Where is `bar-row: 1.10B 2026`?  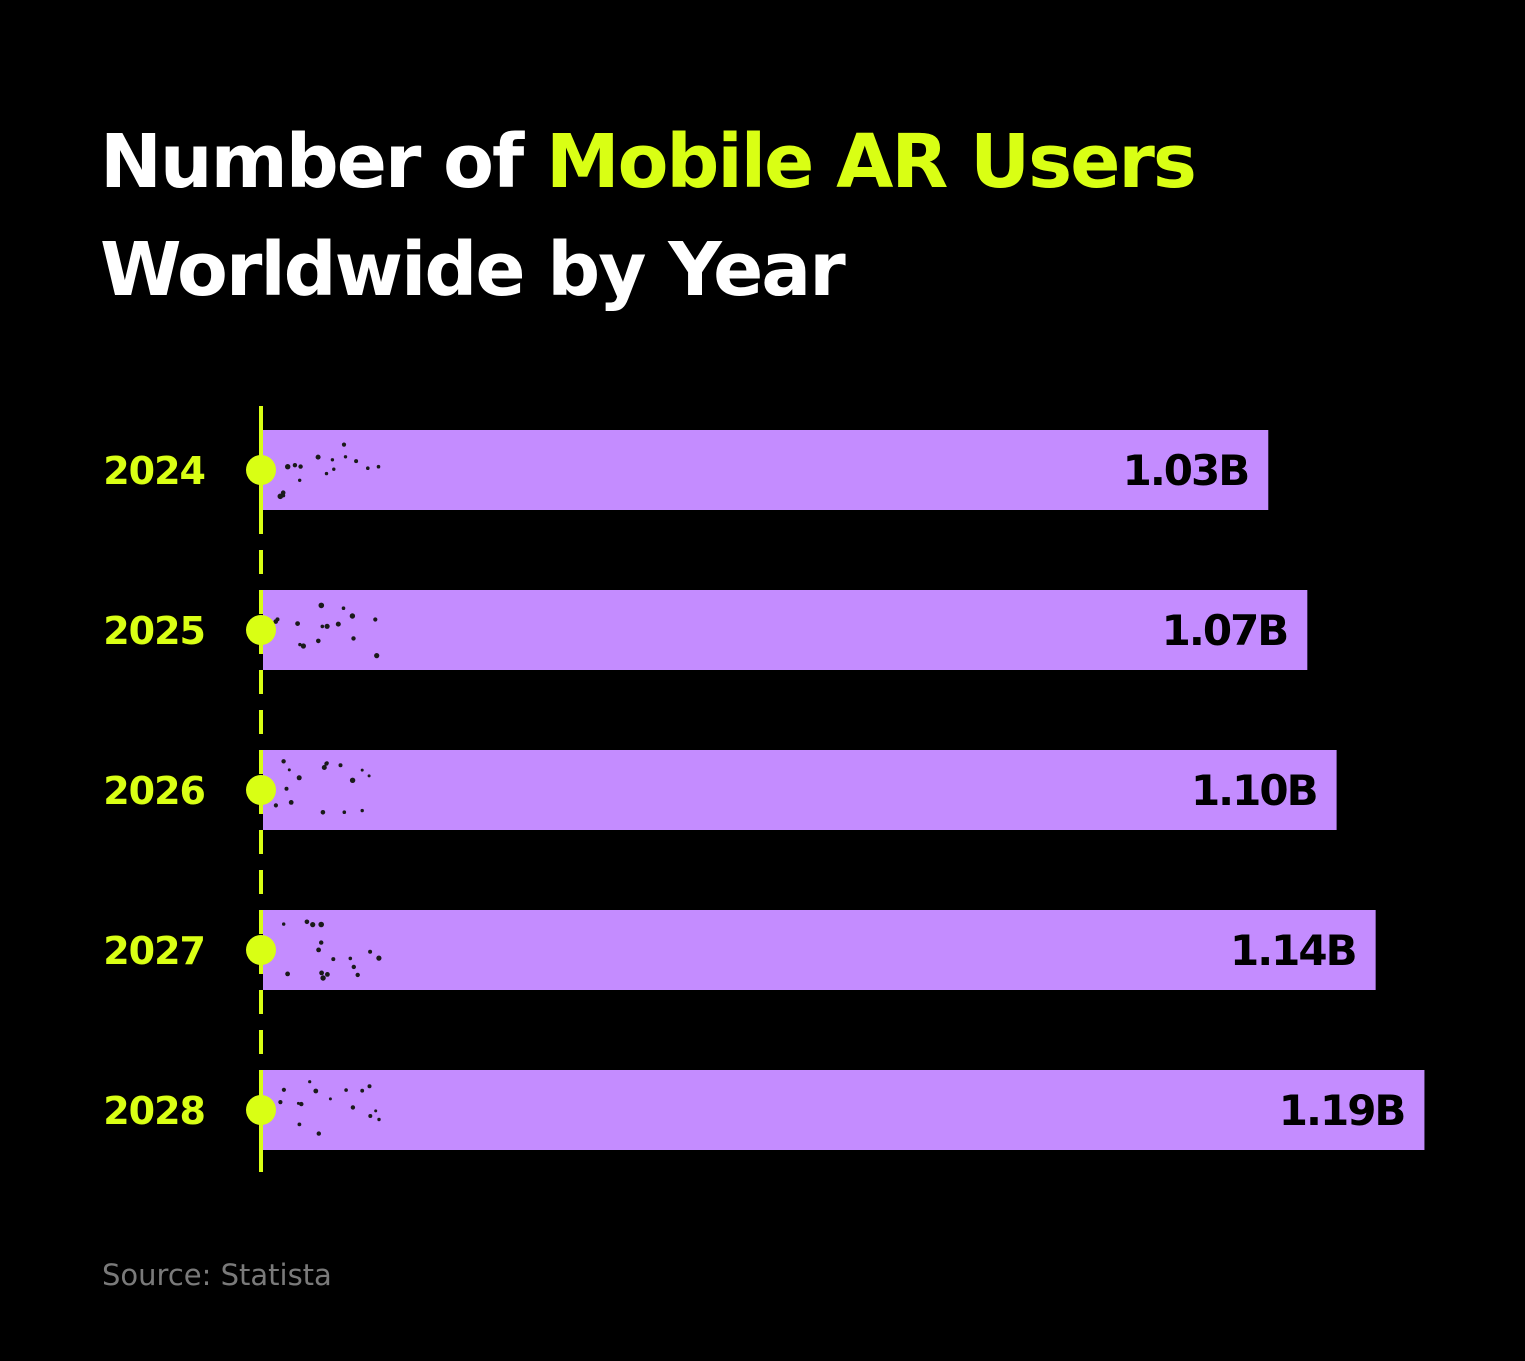
bar-row: 1.10B 2026 is located at coordinates (720, 790).